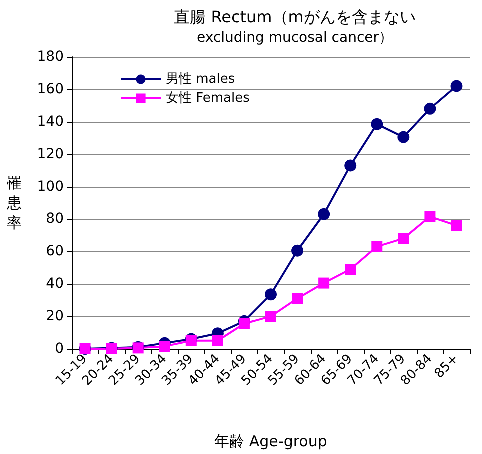 The height and width of the screenshot is (454, 482). I want to click on y-tick-label: 100, so click(50, 186).